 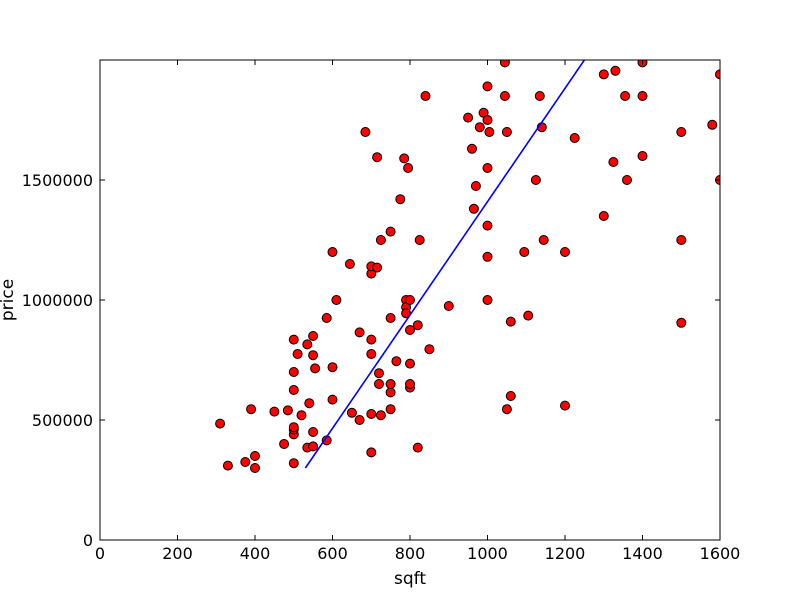 I want to click on x-tick-label: 400, so click(x=255, y=553).